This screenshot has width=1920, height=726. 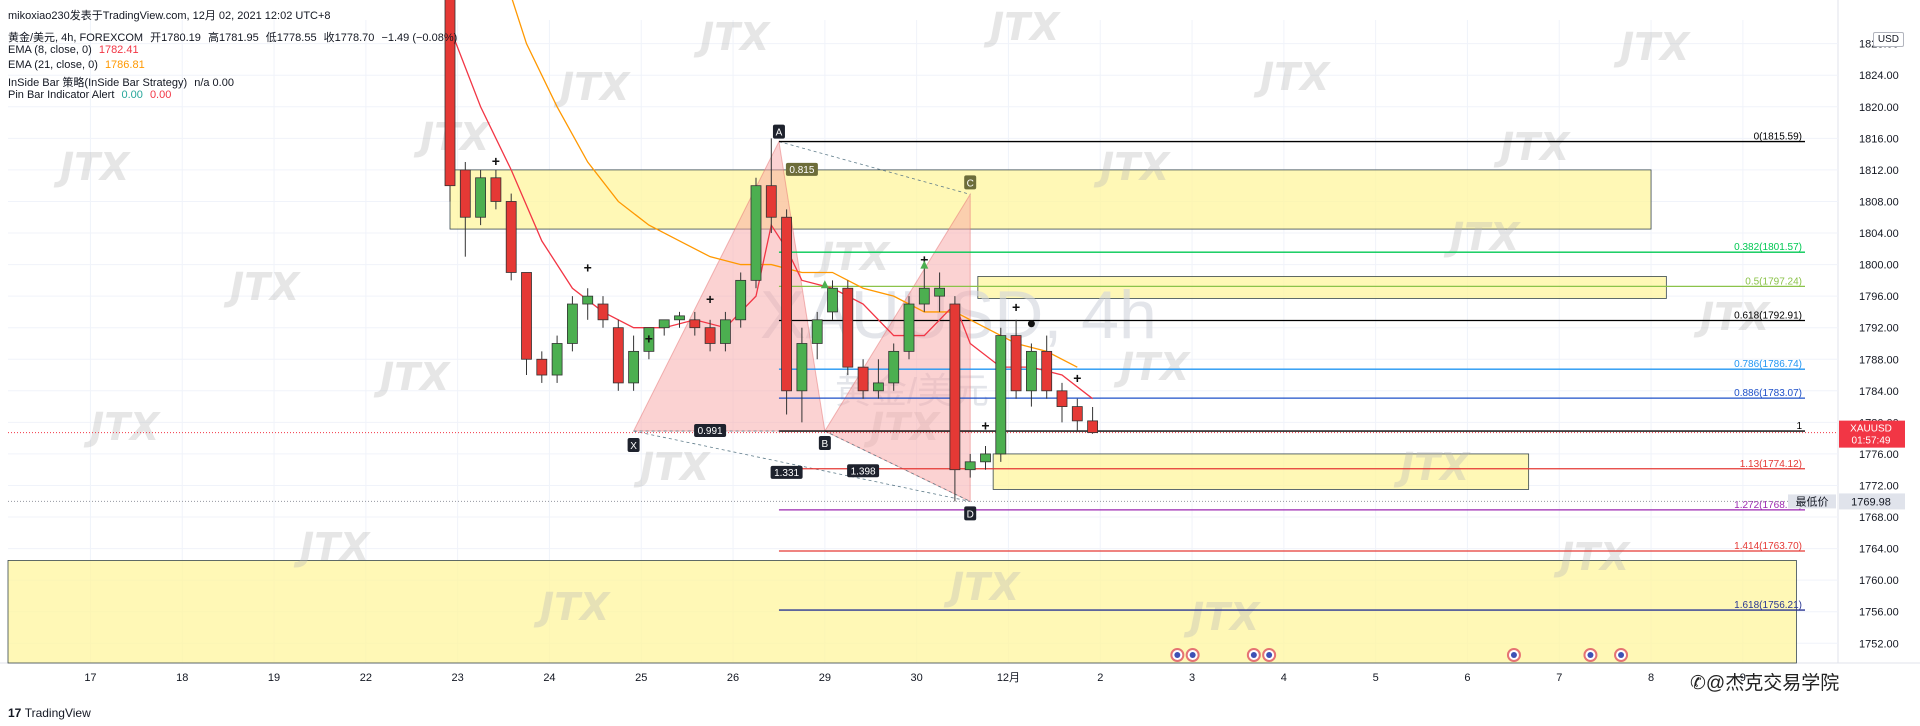 I want to click on ohlc-close: 1778.70, so click(x=354, y=38).